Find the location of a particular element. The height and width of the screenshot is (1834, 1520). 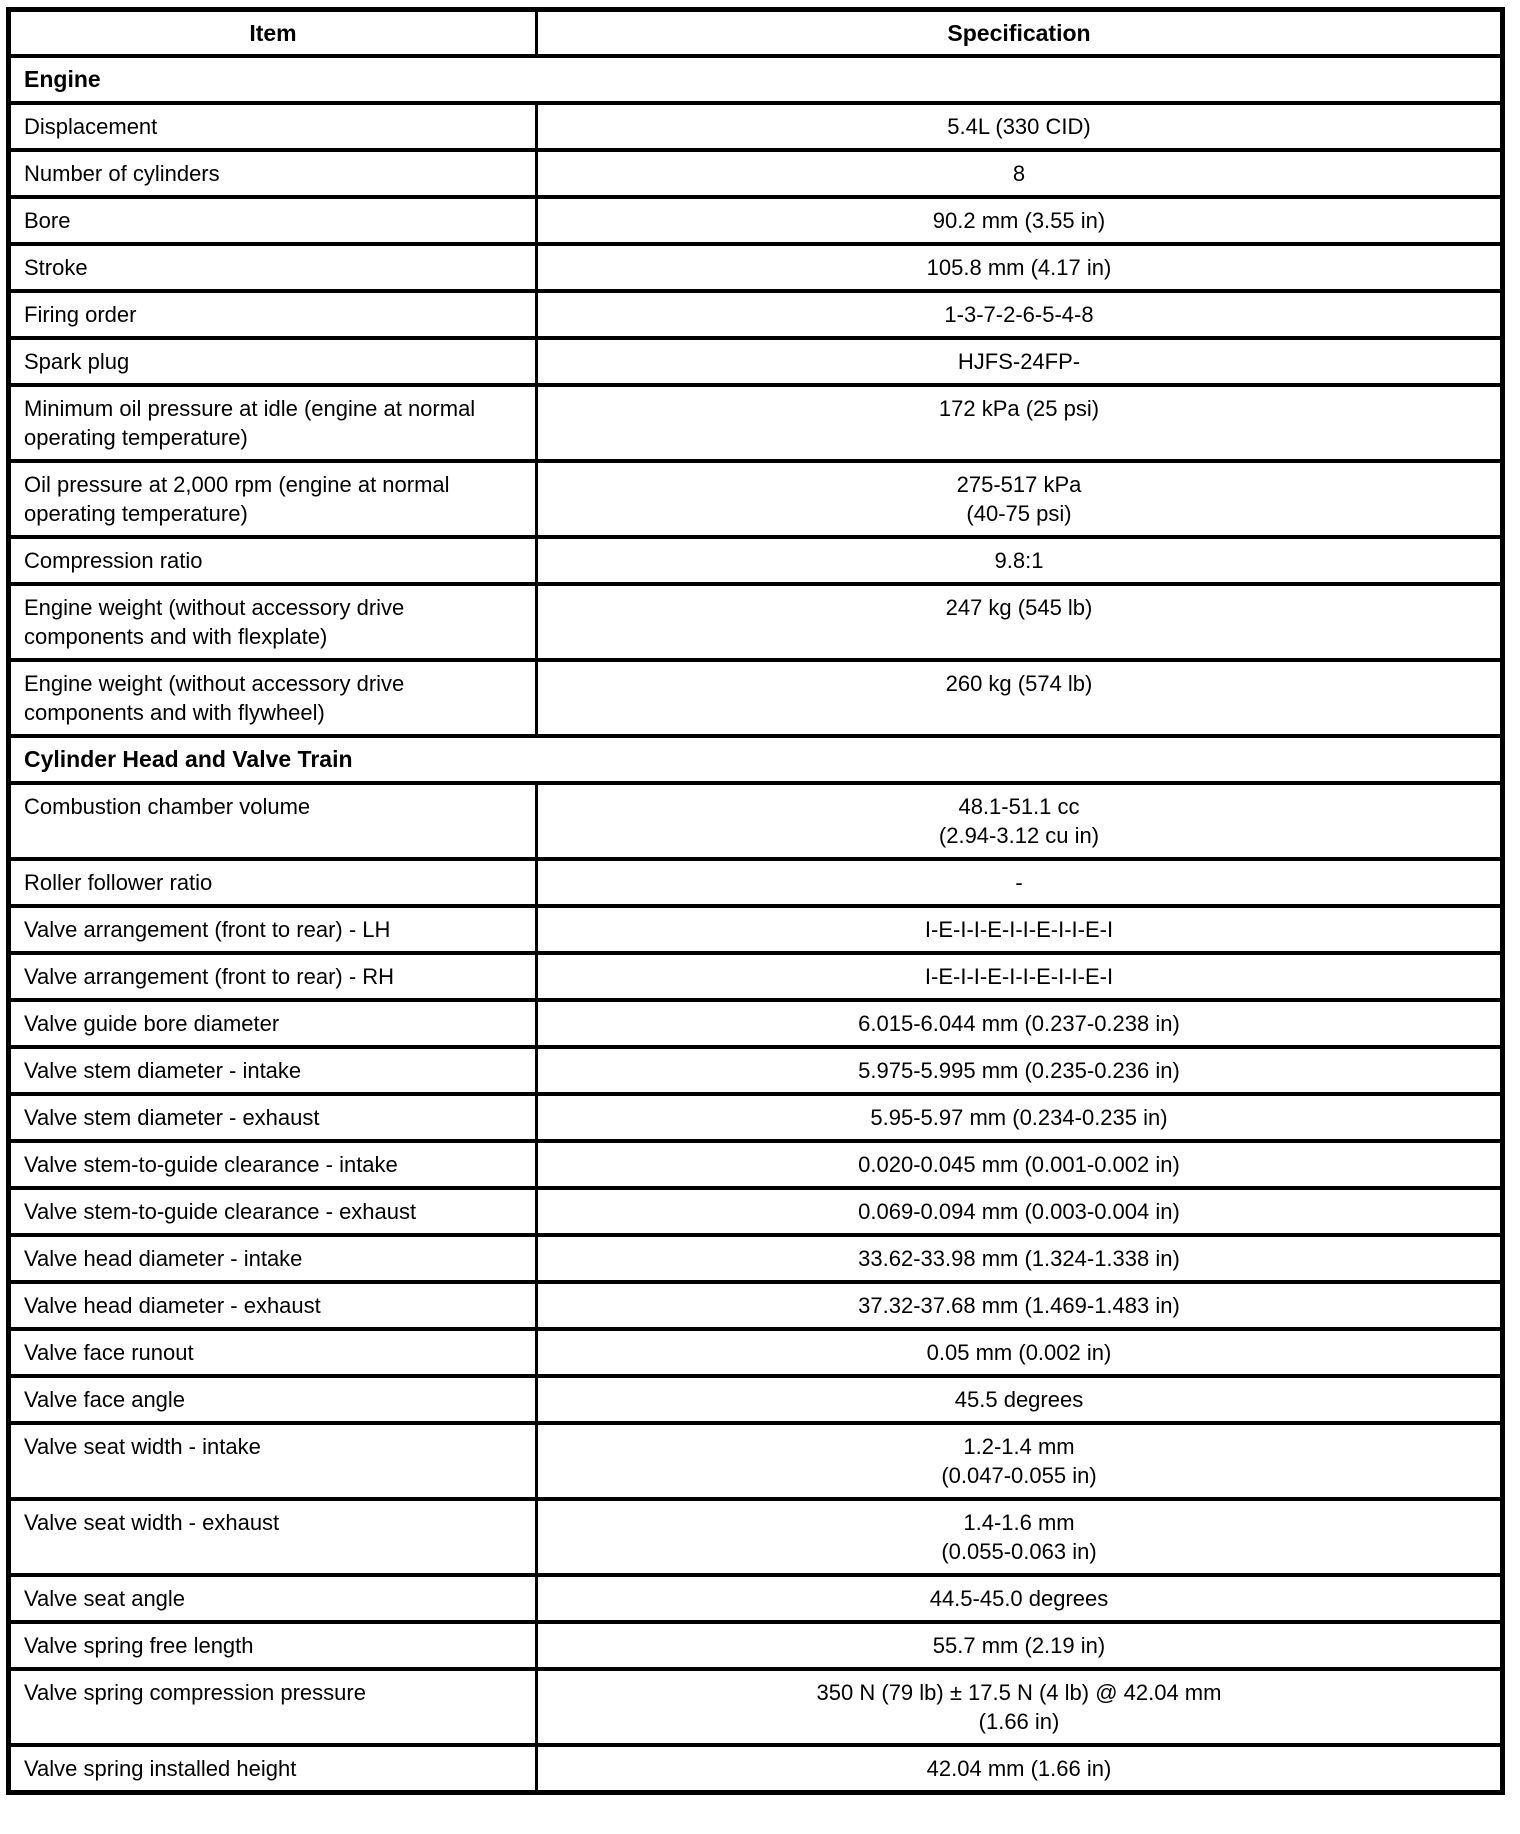

specification-cell: 37.32-37.68 mm (1.469-1.483 in) is located at coordinates (1020, 1305).